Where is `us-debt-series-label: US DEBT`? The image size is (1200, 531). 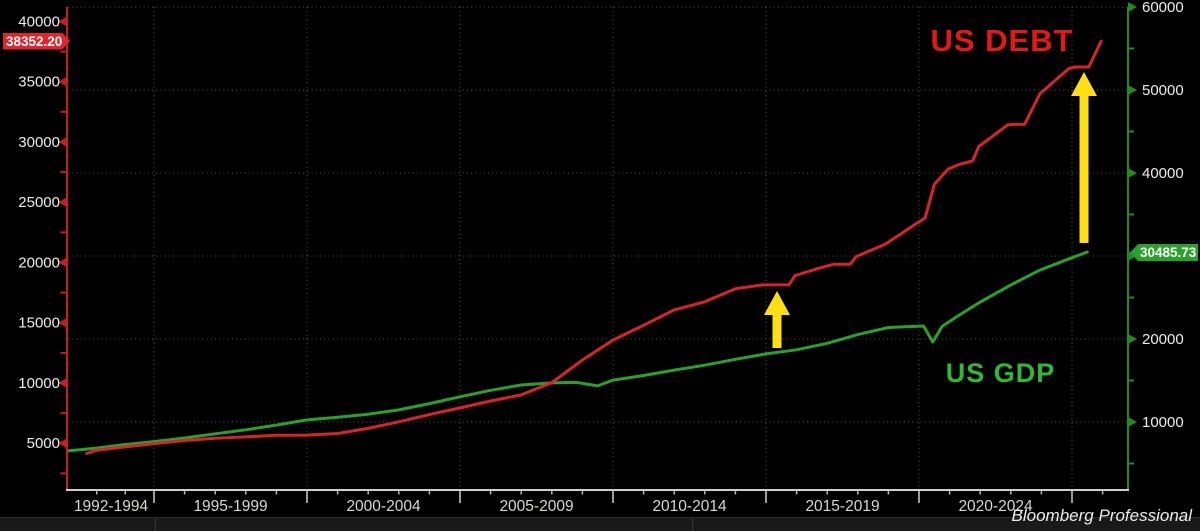
us-debt-series-label: US DEBT is located at coordinates (1002, 40).